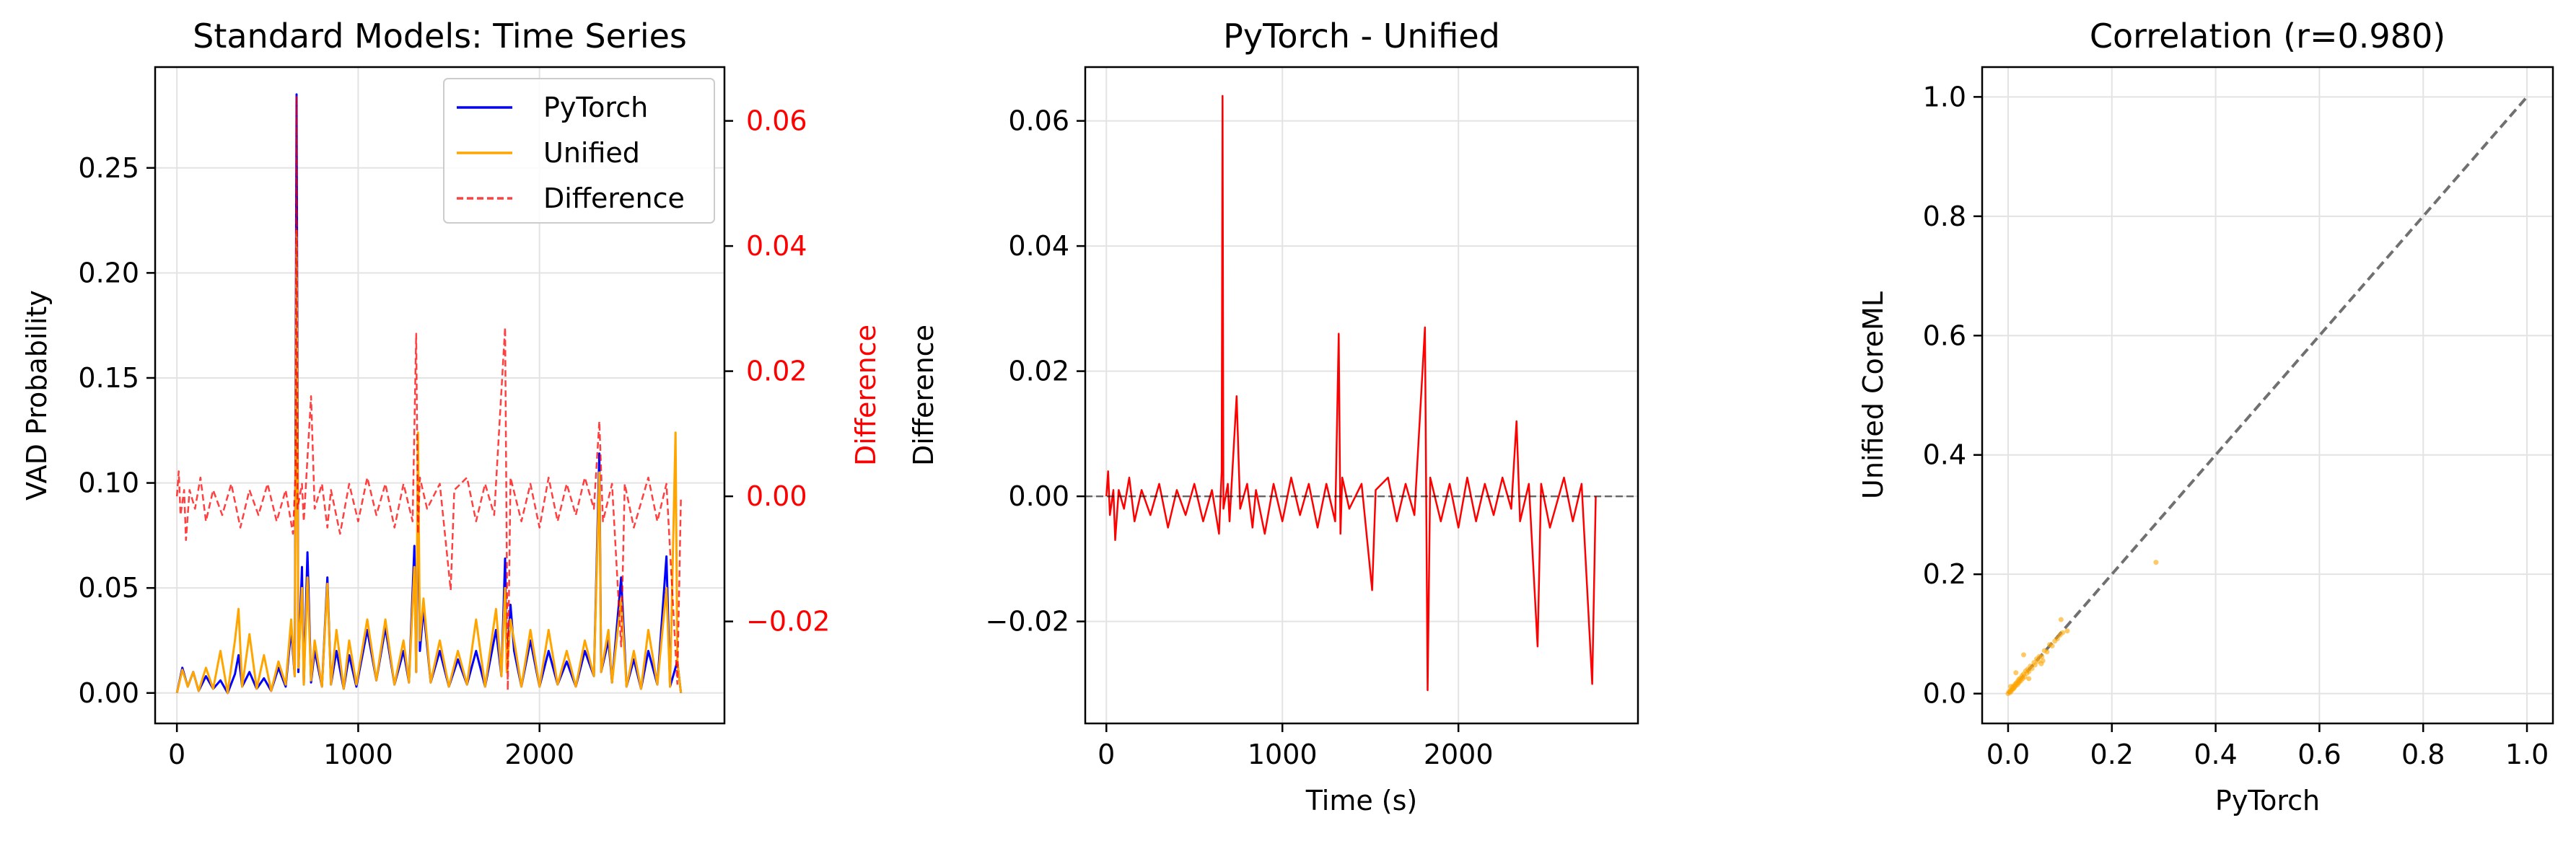 Image resolution: width=2576 pixels, height=841 pixels. I want to click on legend-label: Unified, so click(591, 153).